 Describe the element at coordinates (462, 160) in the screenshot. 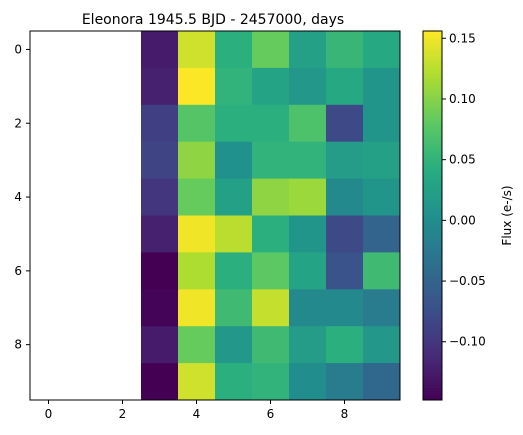

I see `colorbar-tick-label: 0.05` at that location.